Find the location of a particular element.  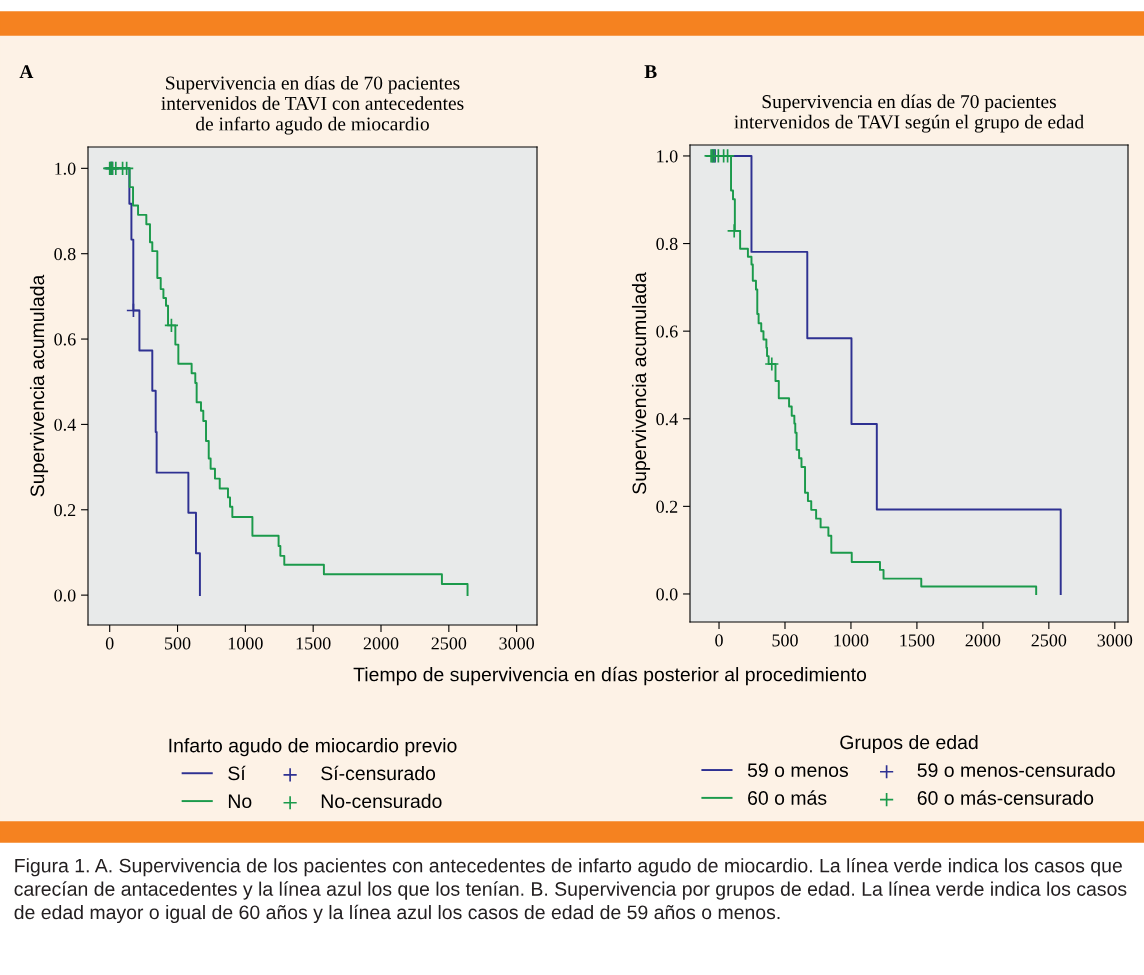

legend-label: No-censurado is located at coordinates (381, 801).